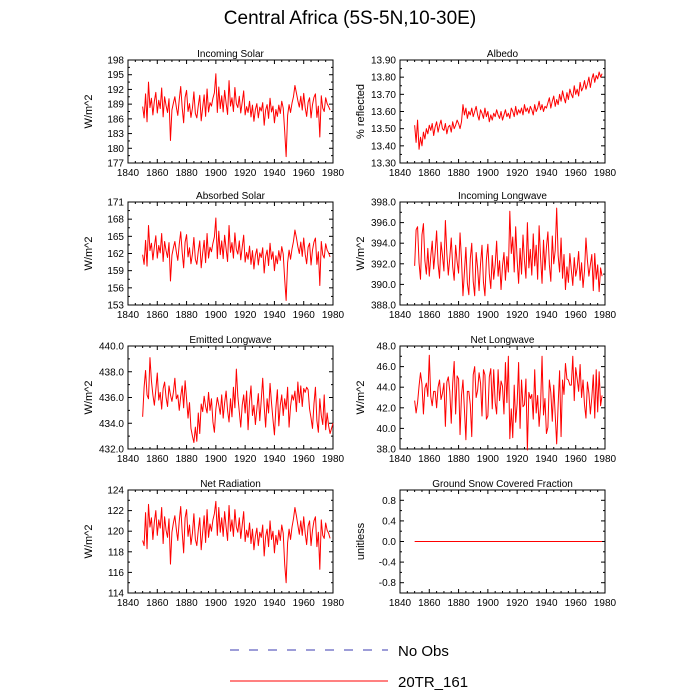  Describe the element at coordinates (115, 149) in the screenshot. I see `y-tick-label: 180` at that location.